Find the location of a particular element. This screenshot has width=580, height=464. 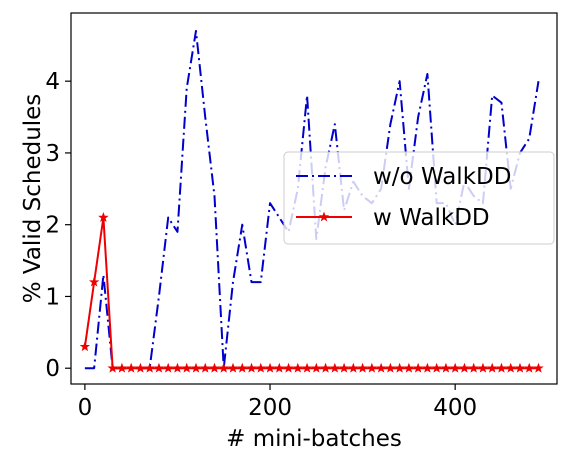

y-tick-label: 1 is located at coordinates (52, 297).